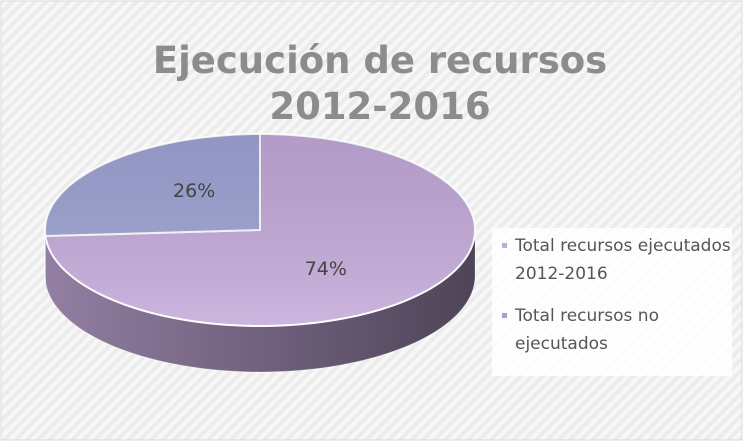 This screenshot has height=441, width=743. I want to click on legend-label: Total recursos ejecutados 2012-2016, so click(623, 260).